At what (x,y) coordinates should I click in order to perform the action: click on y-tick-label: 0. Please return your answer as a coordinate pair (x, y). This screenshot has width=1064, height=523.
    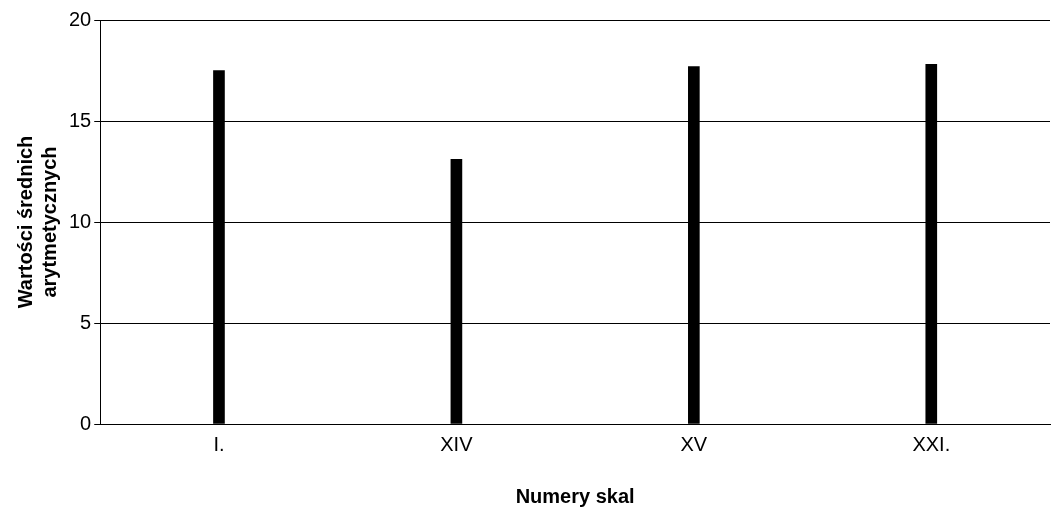
    Looking at the image, I should click on (86, 422).